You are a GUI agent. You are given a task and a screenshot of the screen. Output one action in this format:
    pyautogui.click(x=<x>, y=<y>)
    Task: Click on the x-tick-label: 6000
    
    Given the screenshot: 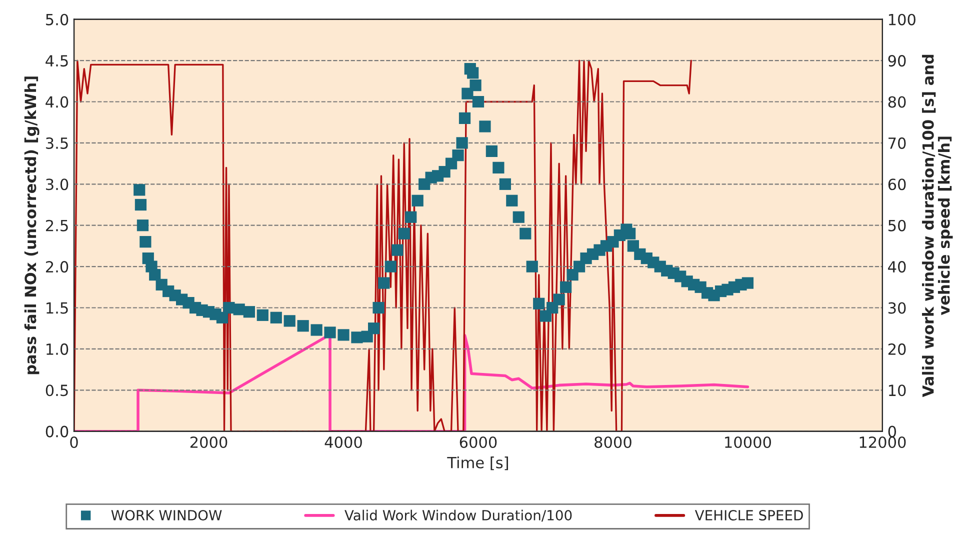 What is the action you would take?
    pyautogui.click(x=478, y=442)
    